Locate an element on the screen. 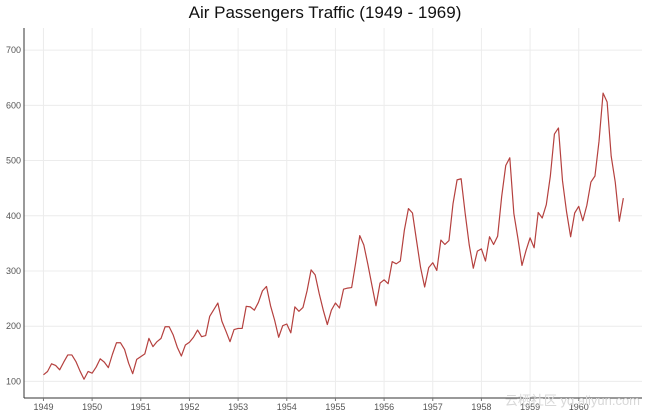 This screenshot has width=650, height=420. y-axis-ticks: 100 200 300 400 500 600 700 is located at coordinates (13, 215).